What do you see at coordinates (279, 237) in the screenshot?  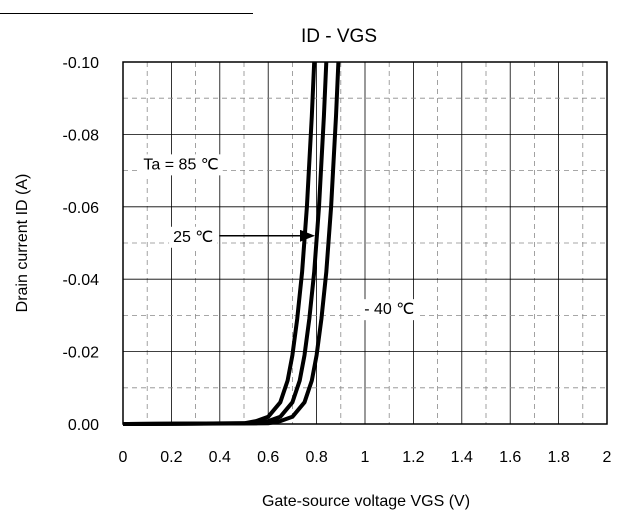 I see `annotations: Ta = 85 ℃ 25 ℃ - 40 ℃` at bounding box center [279, 237].